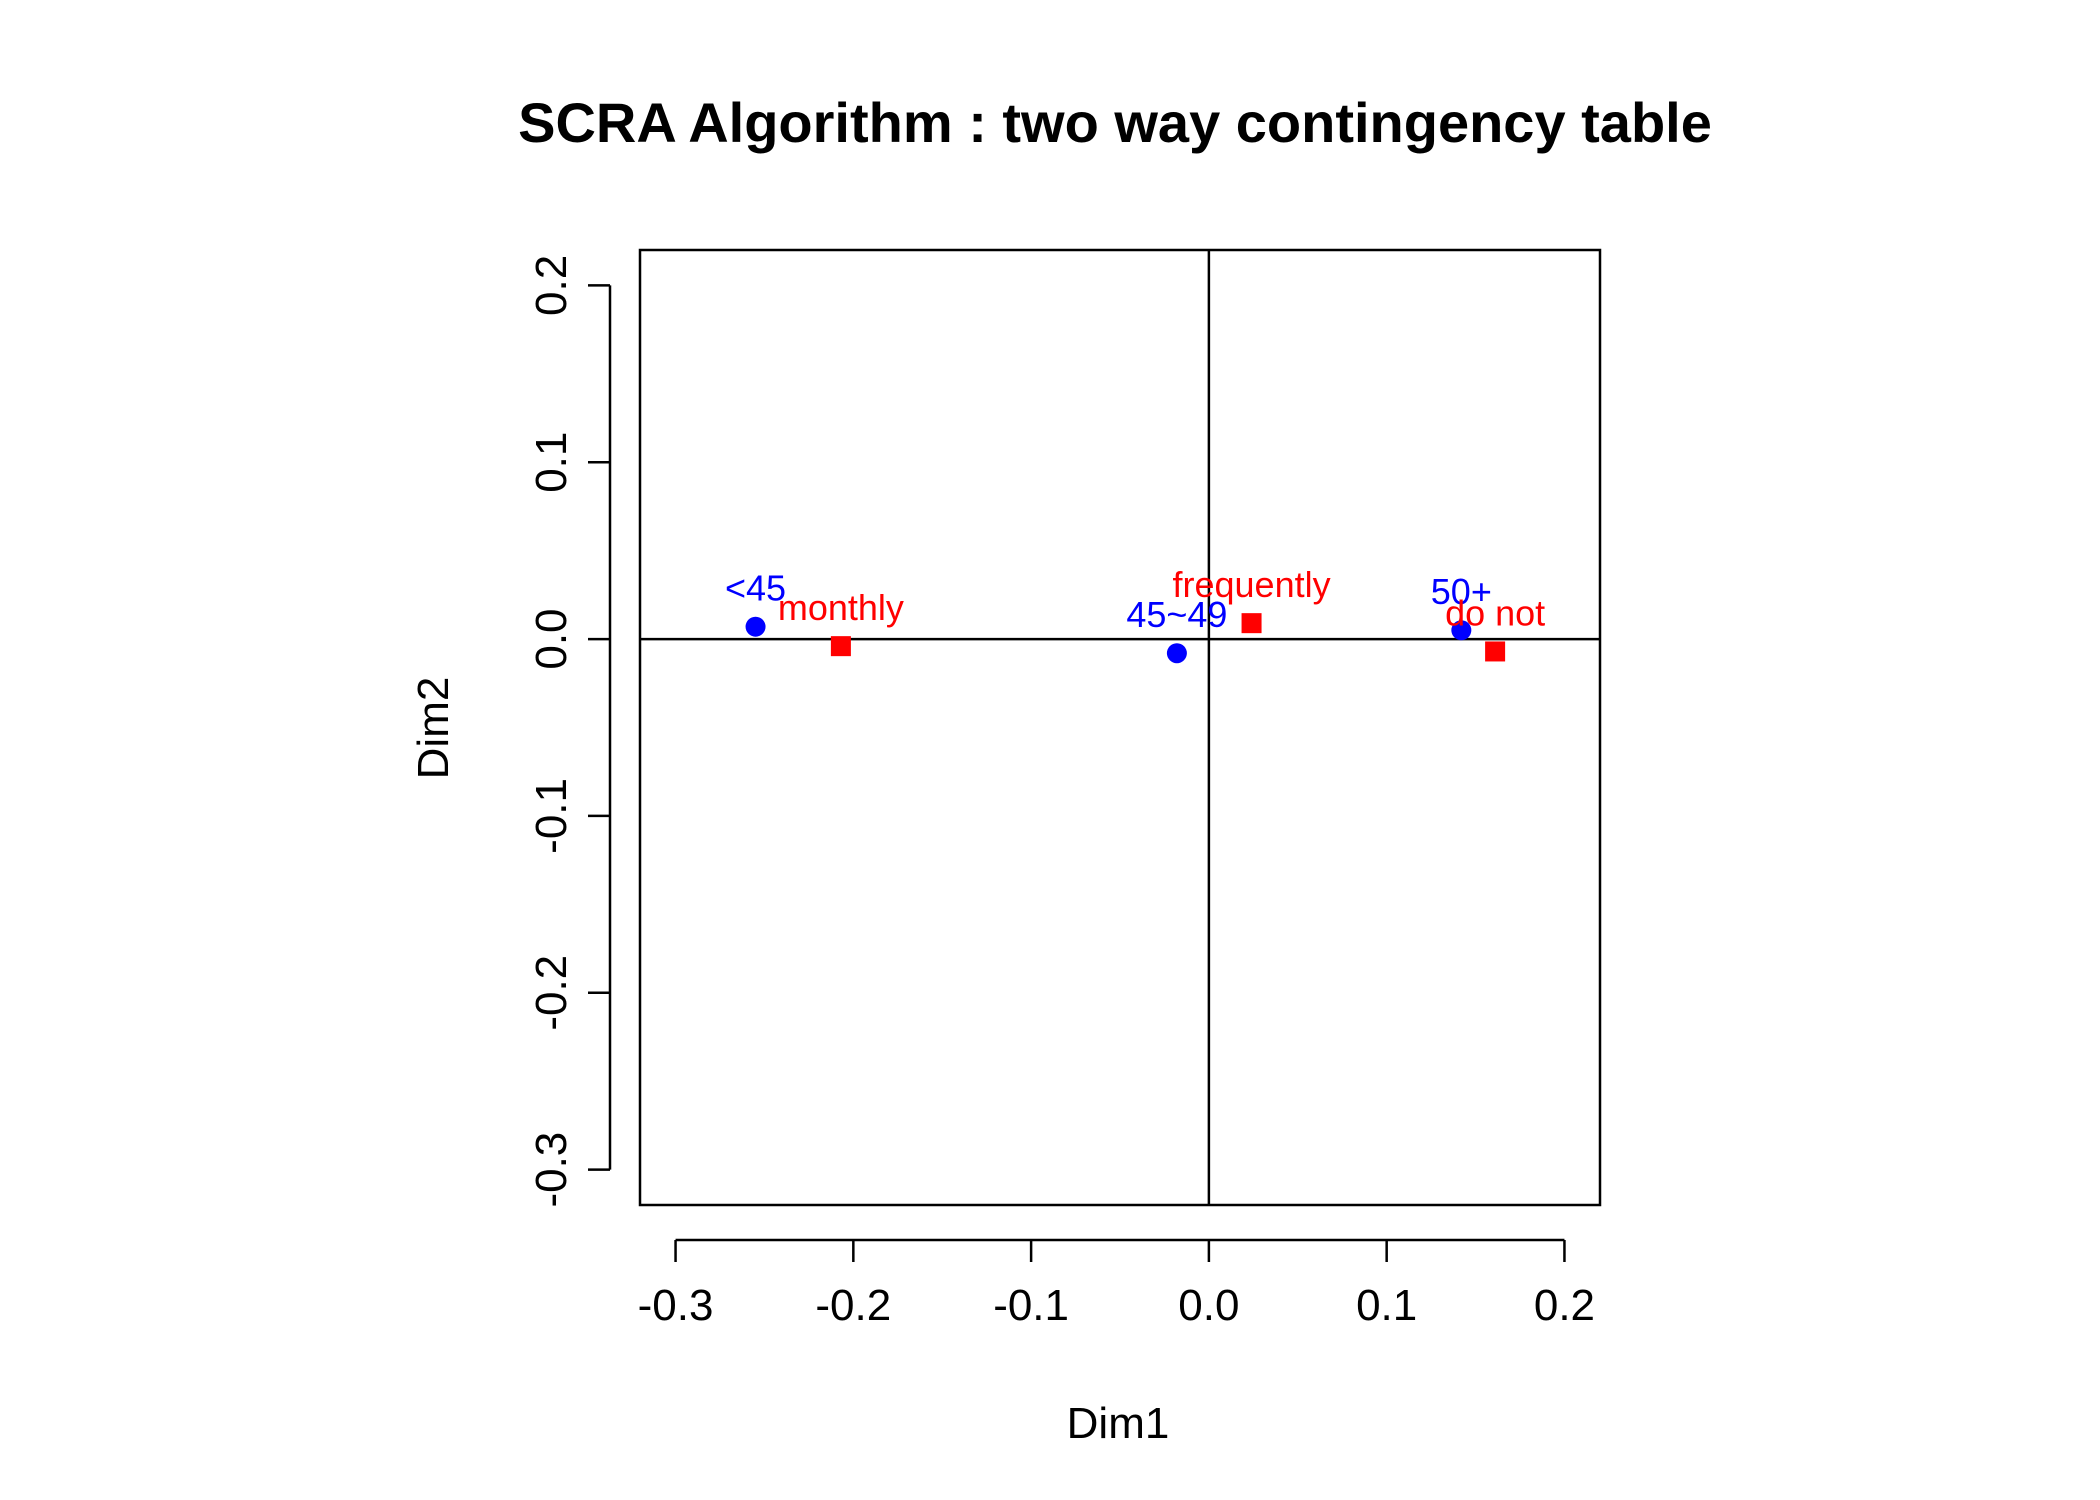  Describe the element at coordinates (551, 638) in the screenshot. I see `y-tick-label: 0.0` at that location.